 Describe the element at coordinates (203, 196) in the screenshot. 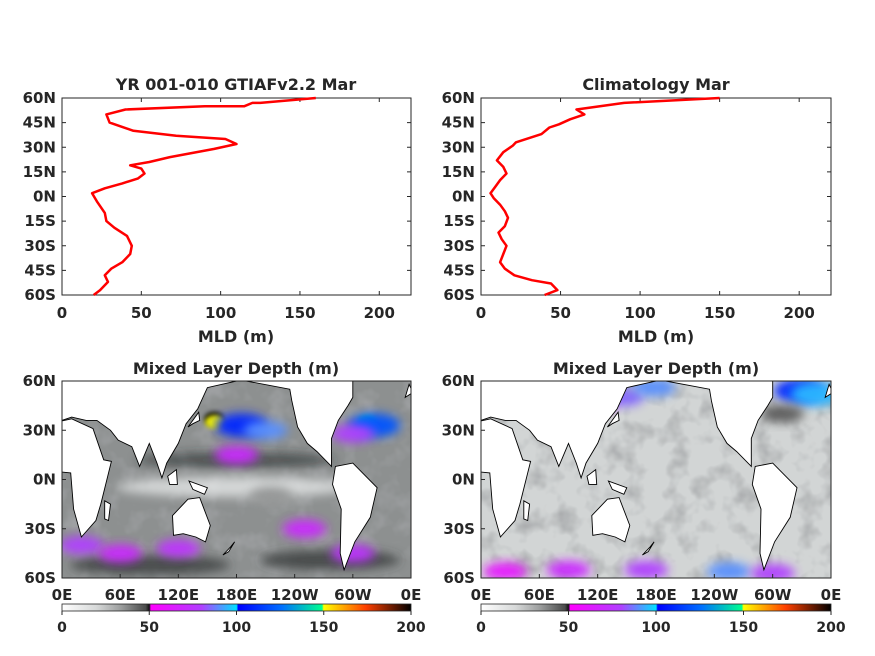

I see `mld-series-line` at that location.